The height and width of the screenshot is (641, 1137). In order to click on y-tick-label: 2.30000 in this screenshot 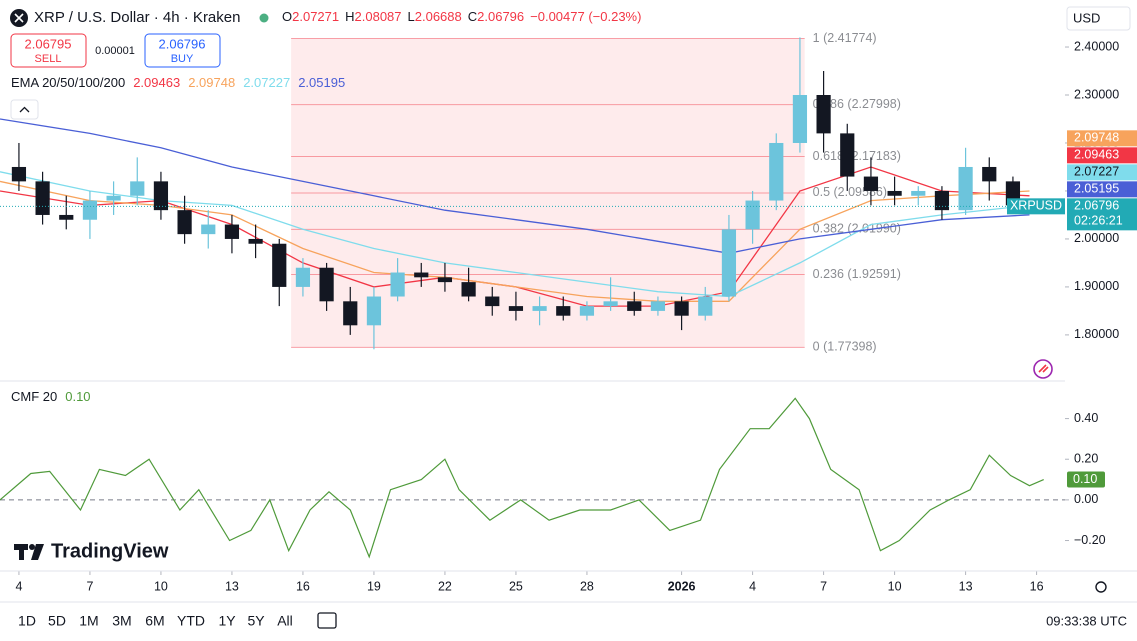, I will do `click(1096, 94)`.